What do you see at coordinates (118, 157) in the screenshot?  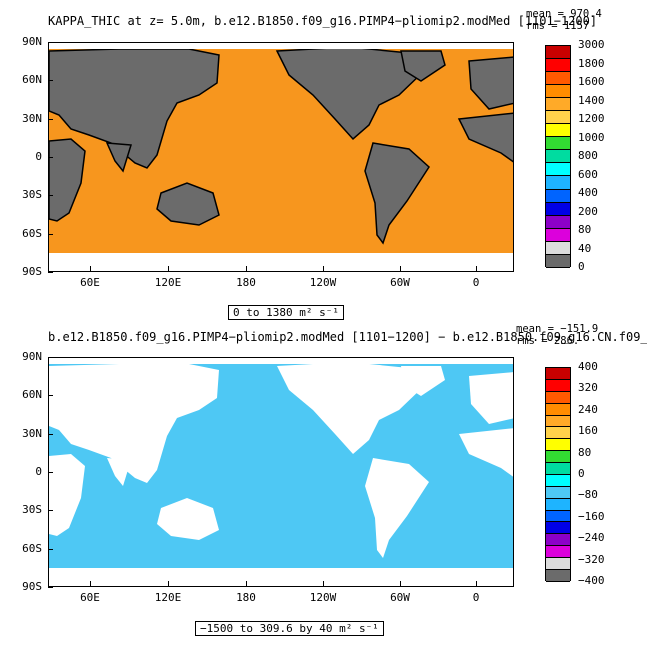 I see `panel1-land-india` at bounding box center [118, 157].